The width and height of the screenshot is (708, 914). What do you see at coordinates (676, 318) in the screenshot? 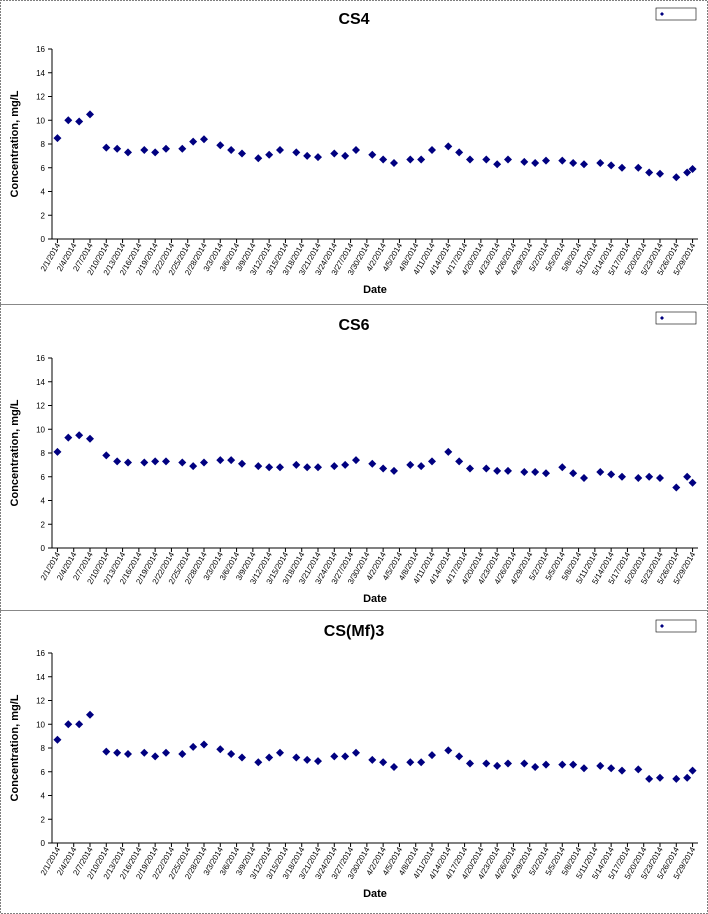
I see `legend-box` at bounding box center [676, 318].